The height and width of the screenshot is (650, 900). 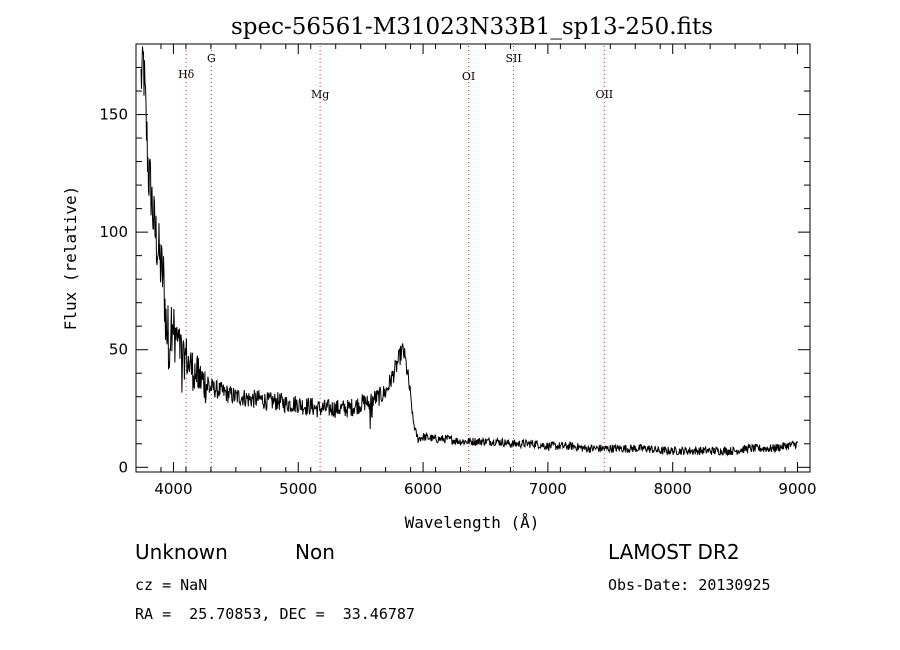 What do you see at coordinates (468, 76) in the screenshot?
I see `reference-line-label: OI` at bounding box center [468, 76].